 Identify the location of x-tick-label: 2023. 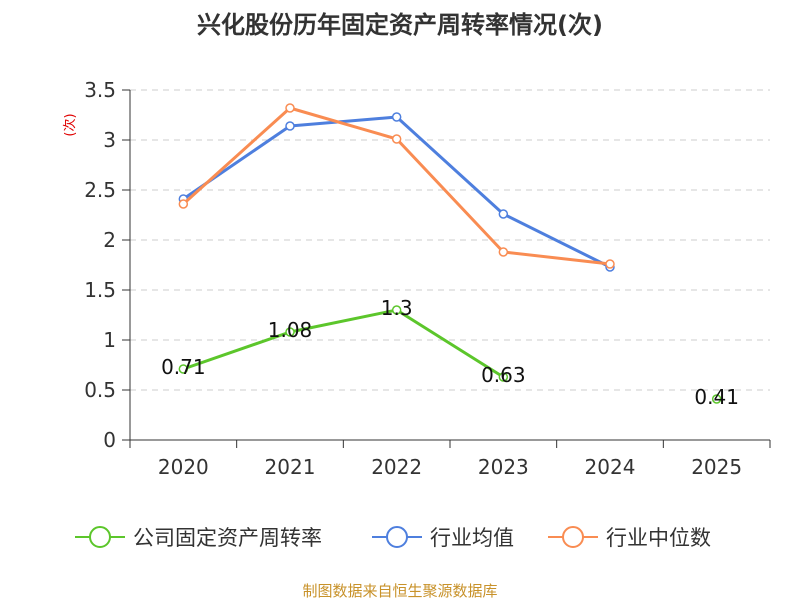
(503, 467).